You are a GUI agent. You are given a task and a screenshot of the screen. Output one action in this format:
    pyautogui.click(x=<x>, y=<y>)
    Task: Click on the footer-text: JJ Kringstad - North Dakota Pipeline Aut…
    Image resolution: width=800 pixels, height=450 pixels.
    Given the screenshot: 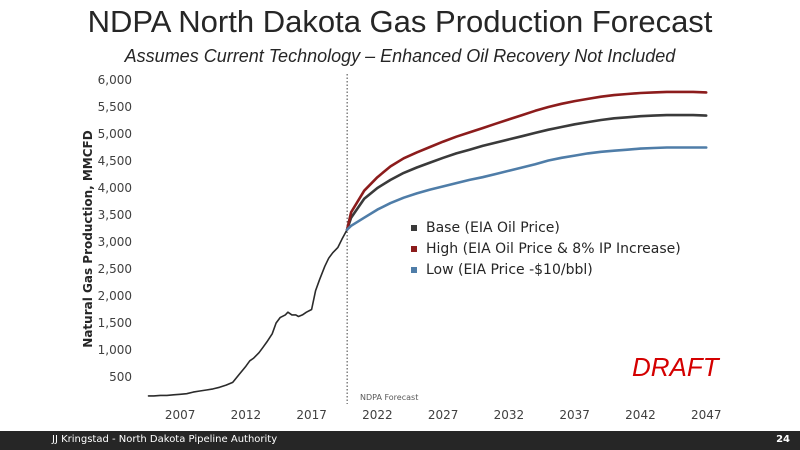 What is the action you would take?
    pyautogui.click(x=165, y=439)
    